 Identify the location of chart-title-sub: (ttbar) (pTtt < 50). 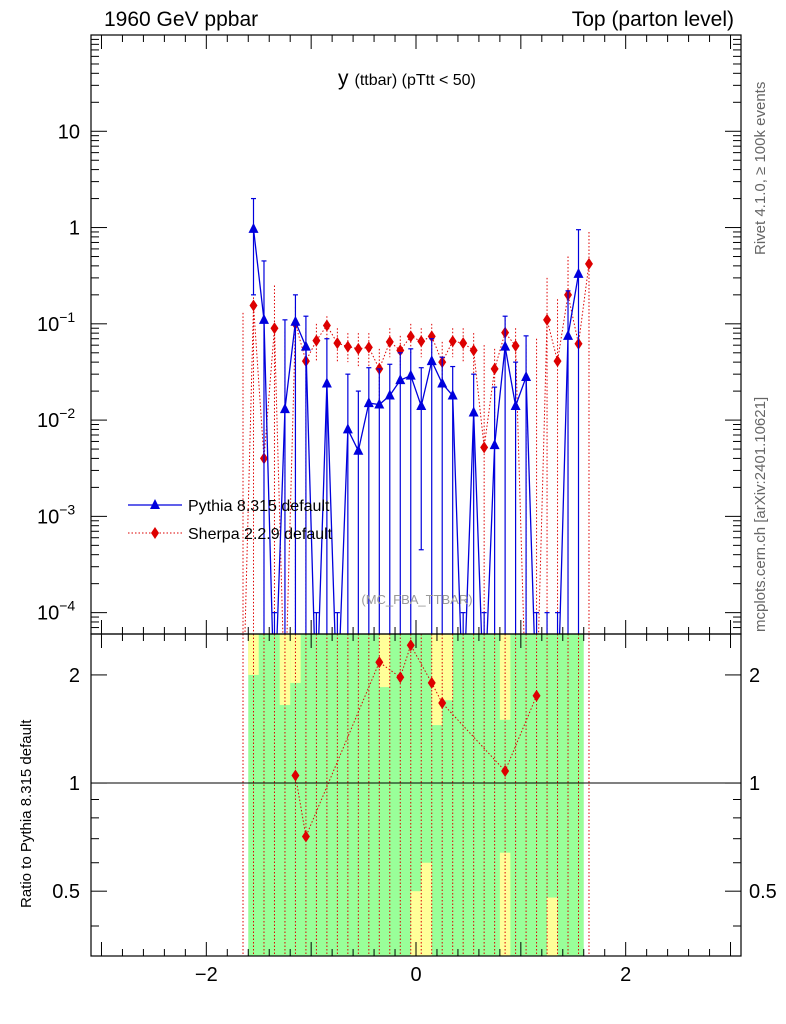
(415, 80).